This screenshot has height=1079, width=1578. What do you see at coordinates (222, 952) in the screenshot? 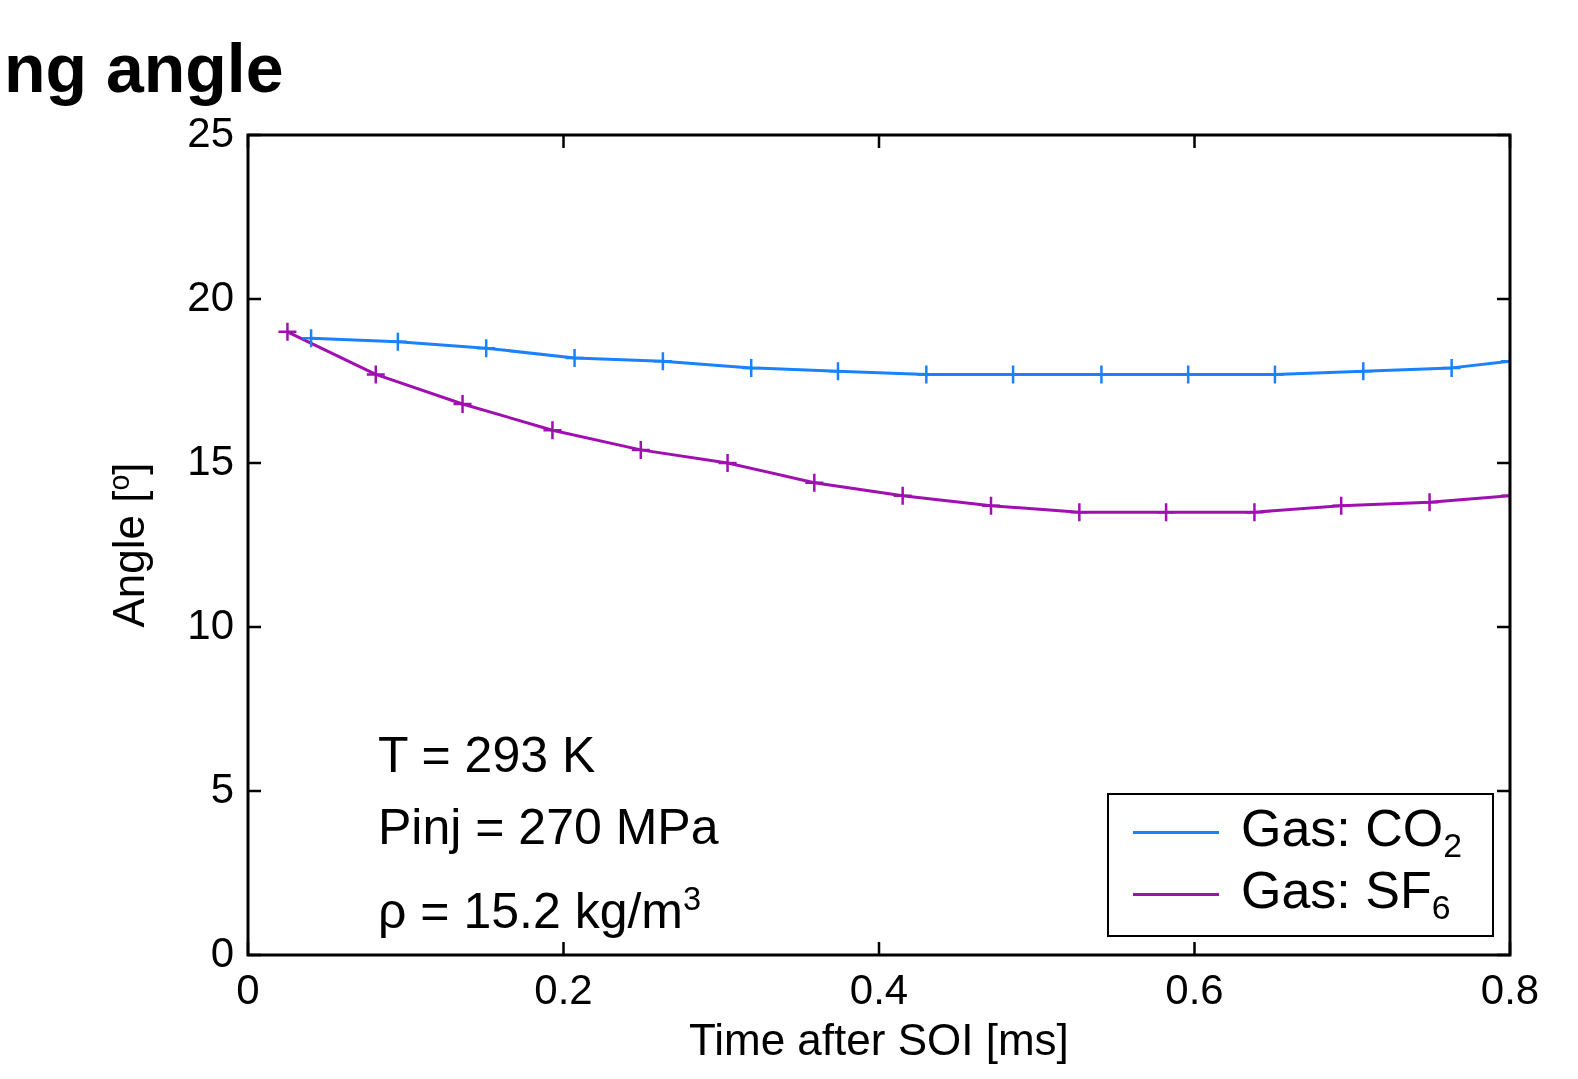
I see `y-tick-label: 0` at bounding box center [222, 952].